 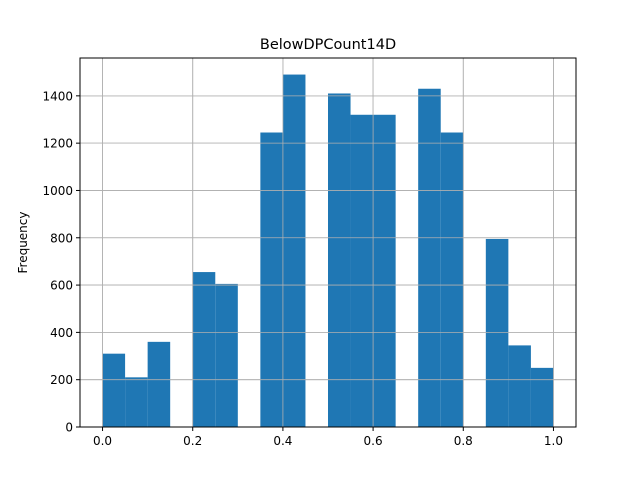 I want to click on y-tick-label: 200, so click(x=61, y=380).